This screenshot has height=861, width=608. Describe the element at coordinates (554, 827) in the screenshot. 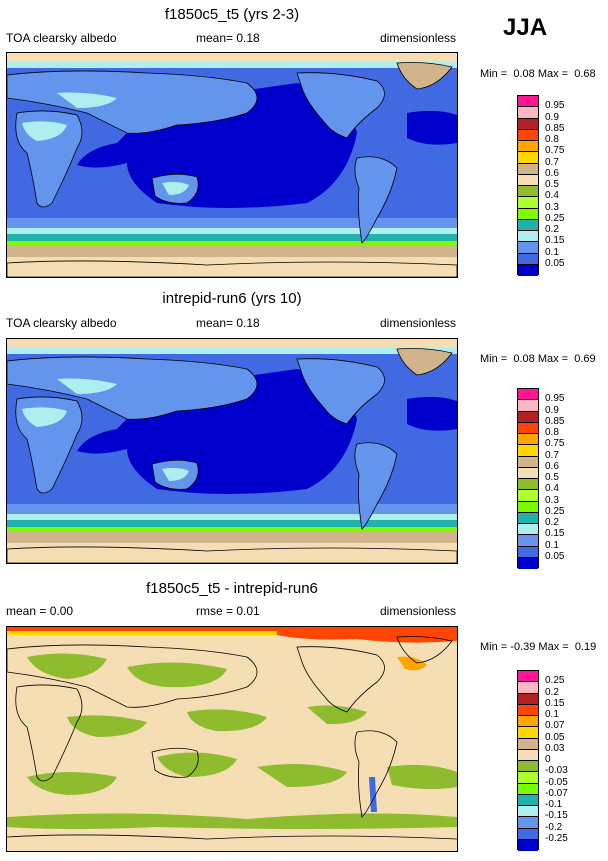

I see `colorbar-tick-label: -0.2` at that location.